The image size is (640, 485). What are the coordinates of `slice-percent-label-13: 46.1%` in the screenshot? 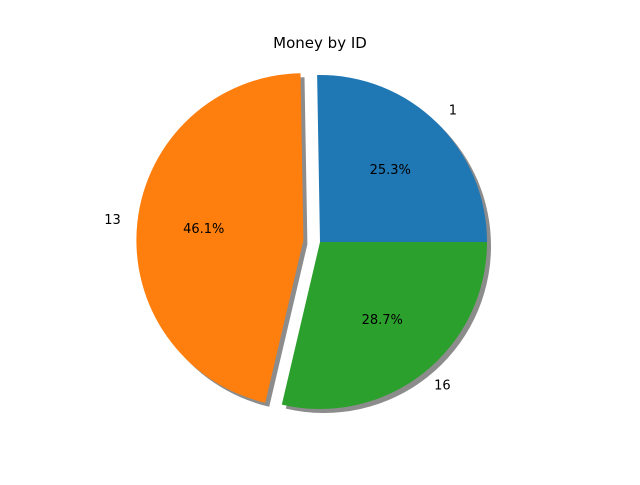 It's located at (203, 229).